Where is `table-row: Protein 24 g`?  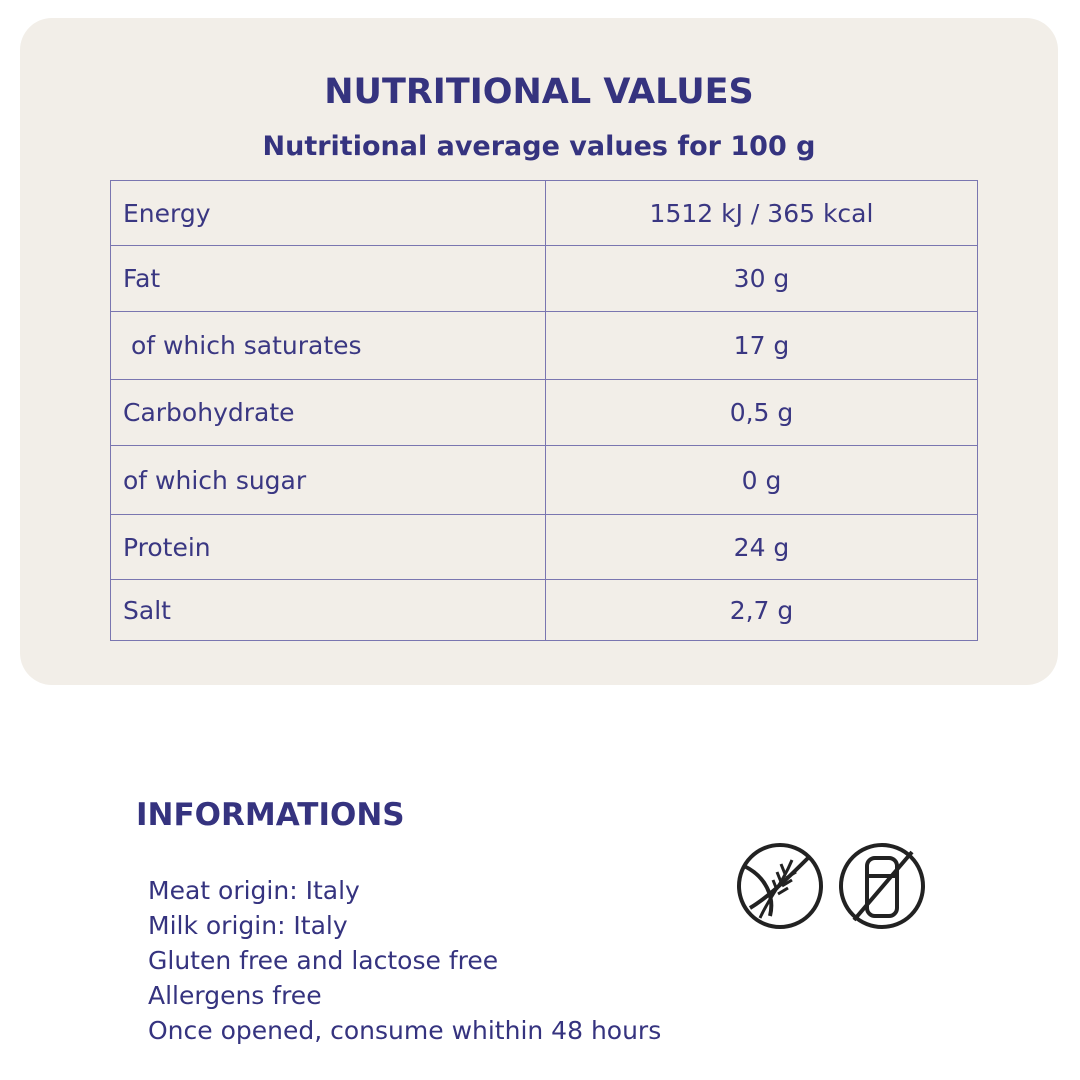 table-row: Protein 24 g is located at coordinates (544, 547).